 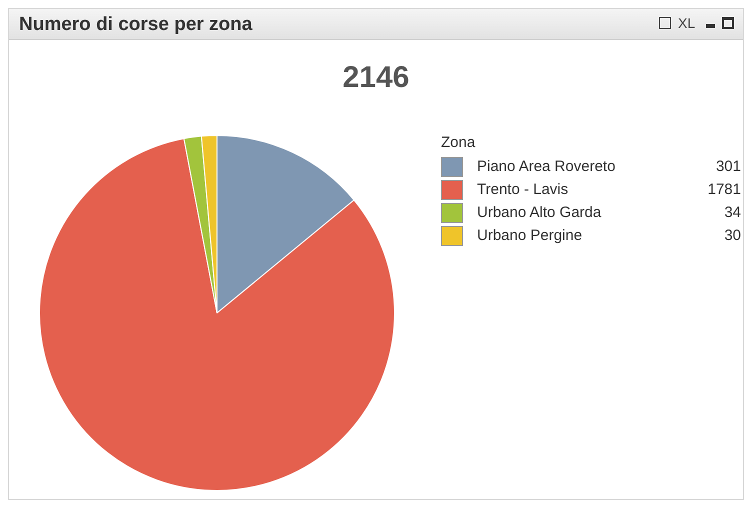 I want to click on legend-label: Urbano Alto Garda, so click(x=539, y=212).